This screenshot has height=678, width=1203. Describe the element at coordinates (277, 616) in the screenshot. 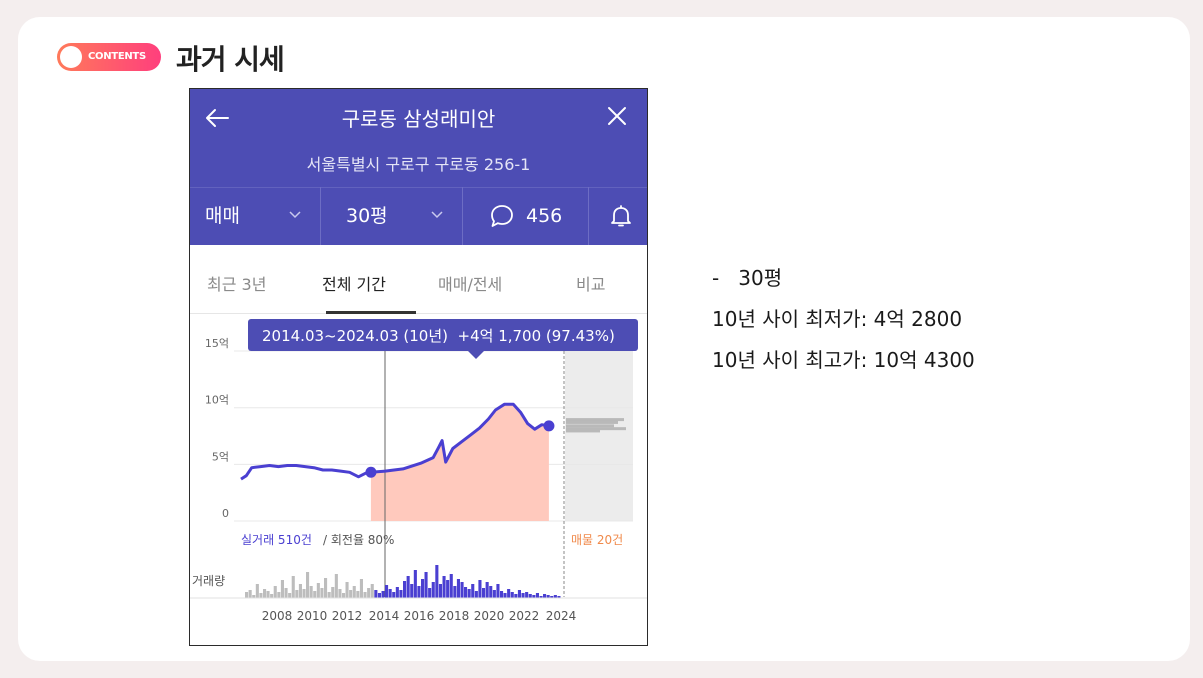

I see `x-tick-label: 2008` at that location.